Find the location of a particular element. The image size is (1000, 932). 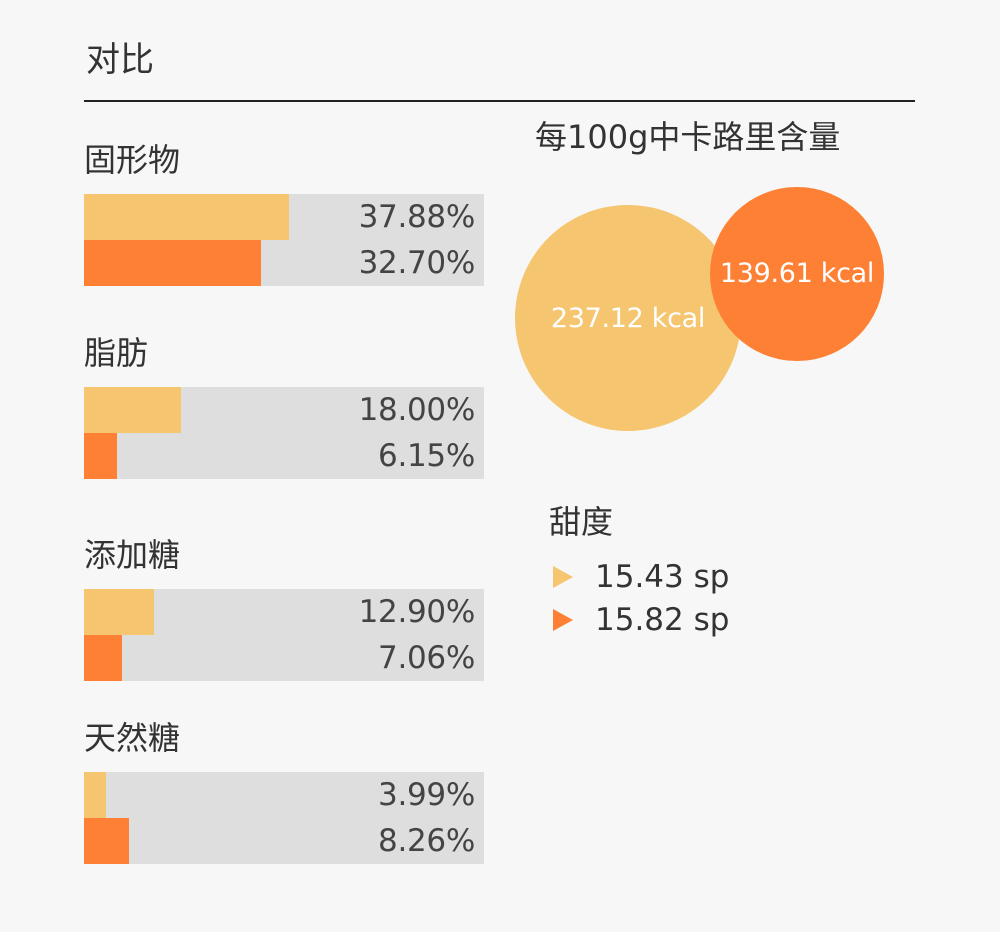

bubble-chart-title: 每100g中卡路里含量 is located at coordinates (688, 137).